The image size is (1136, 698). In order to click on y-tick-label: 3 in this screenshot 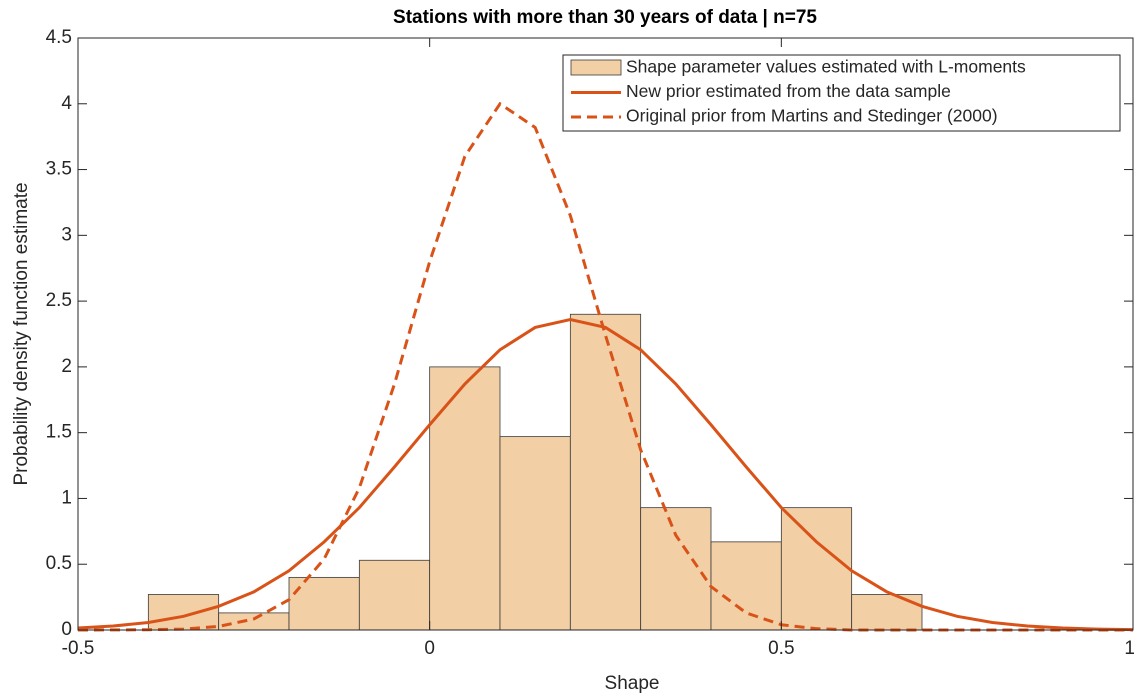, I will do `click(66, 234)`.